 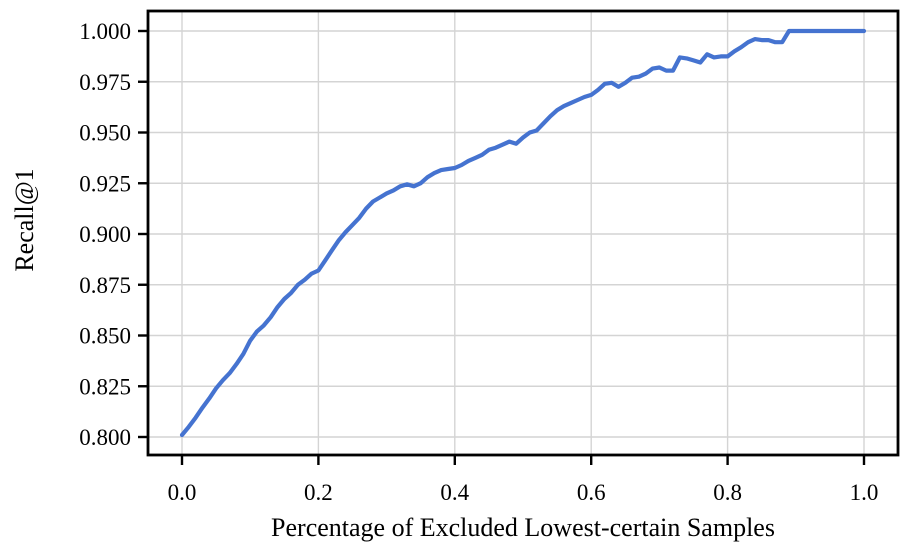 What do you see at coordinates (454, 492) in the screenshot?
I see `x-axis-tick-label: 0.4` at bounding box center [454, 492].